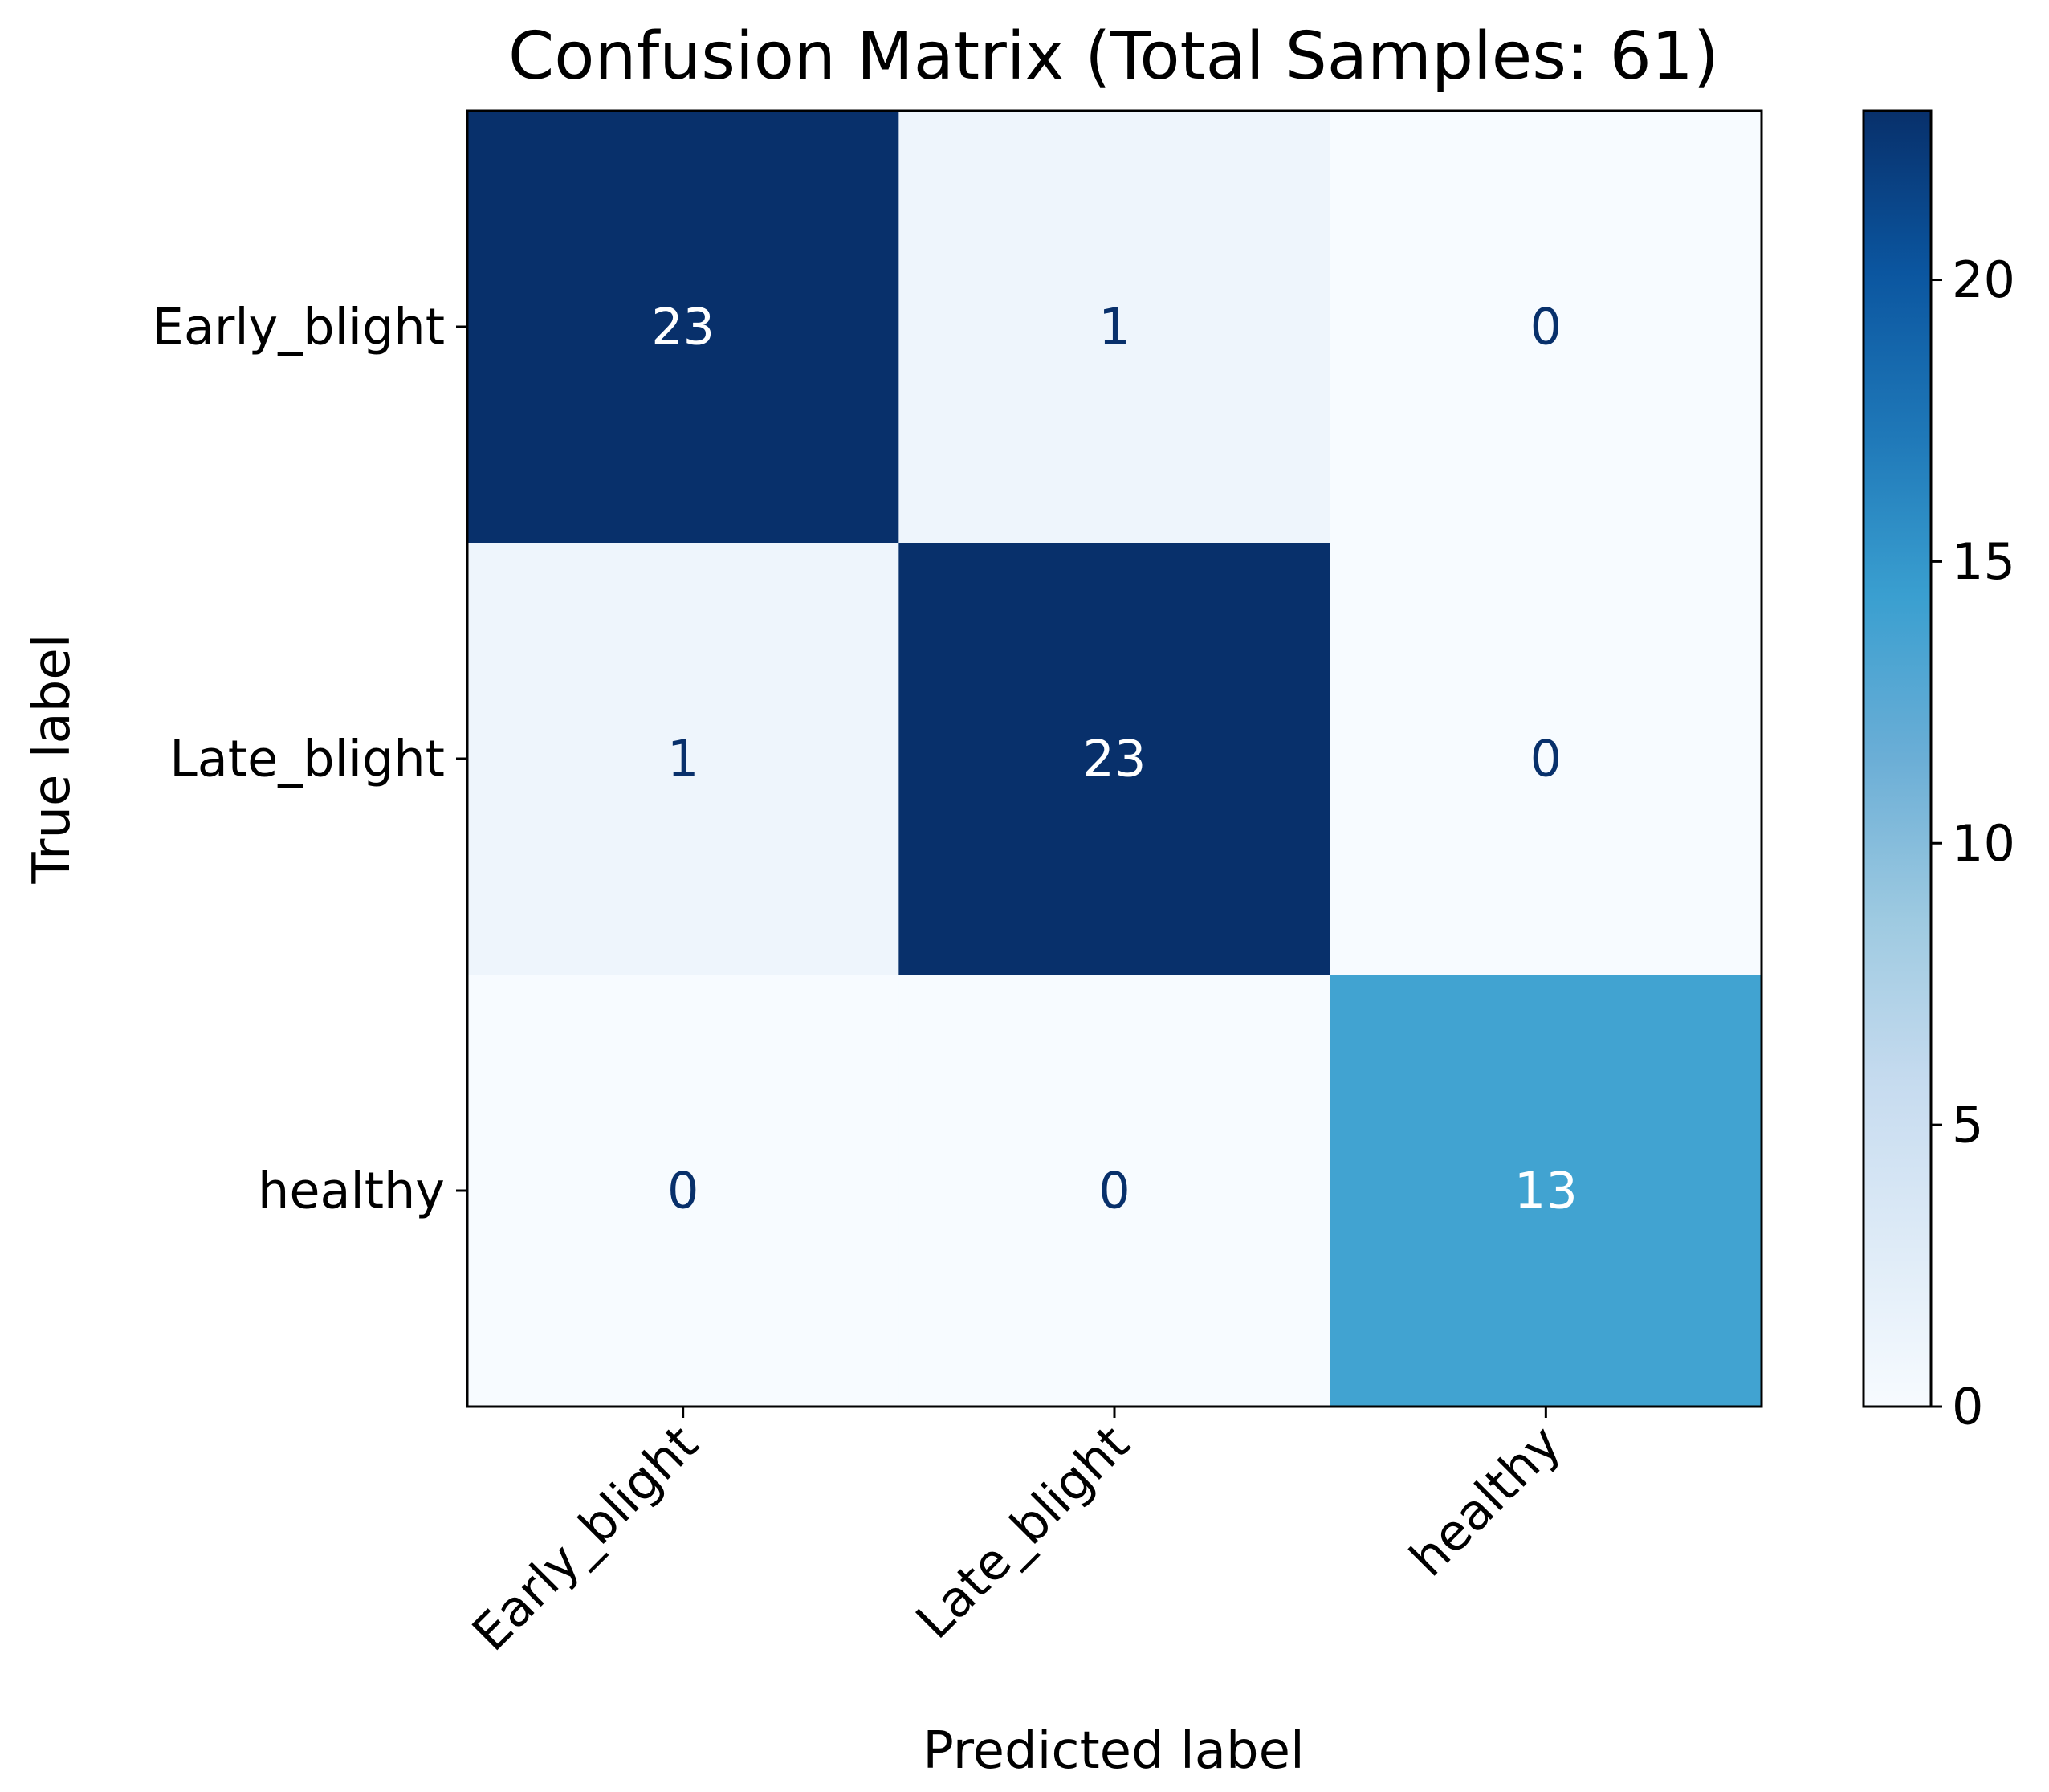  What do you see at coordinates (1113, 56) in the screenshot?
I see `chart-title: Confusion Matrix (Total Samples: 61)` at bounding box center [1113, 56].